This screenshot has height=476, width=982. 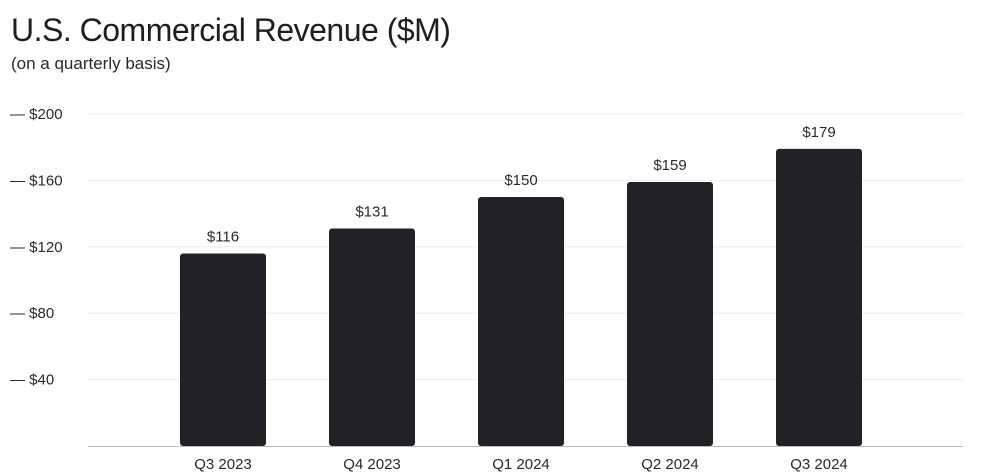 What do you see at coordinates (36, 180) in the screenshot?
I see `y-tick-label: — $160` at bounding box center [36, 180].